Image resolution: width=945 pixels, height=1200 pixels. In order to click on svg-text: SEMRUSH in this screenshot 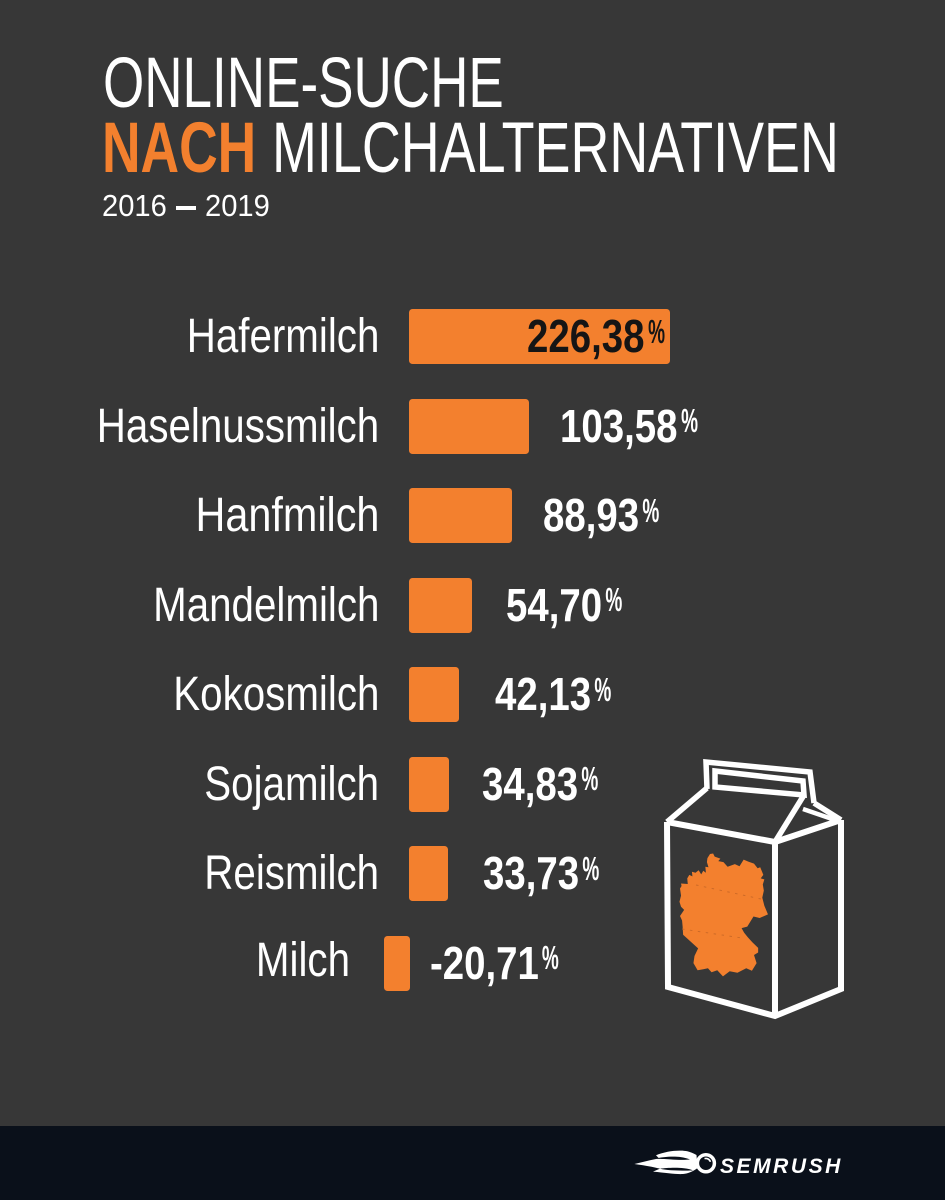, I will do `click(781, 1166)`.